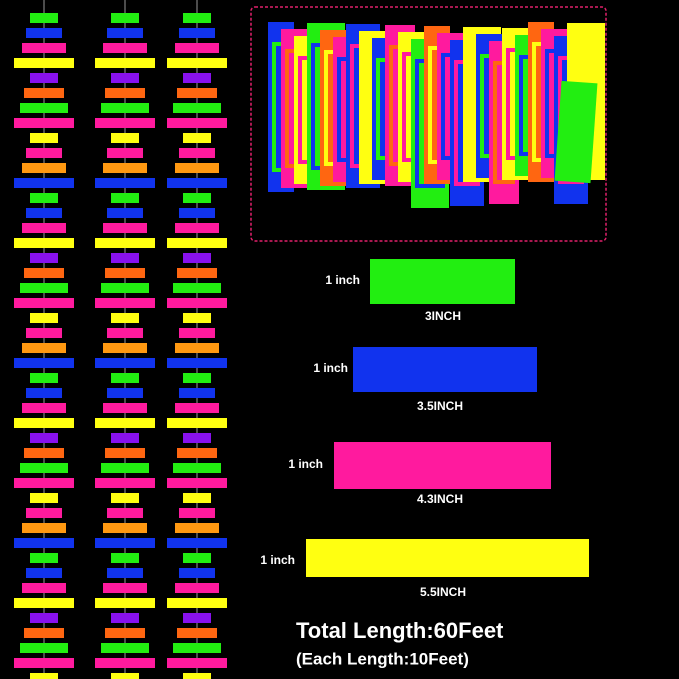 The image size is (679, 679). What do you see at coordinates (445, 369) in the screenshot?
I see `swatch-blue` at bounding box center [445, 369].